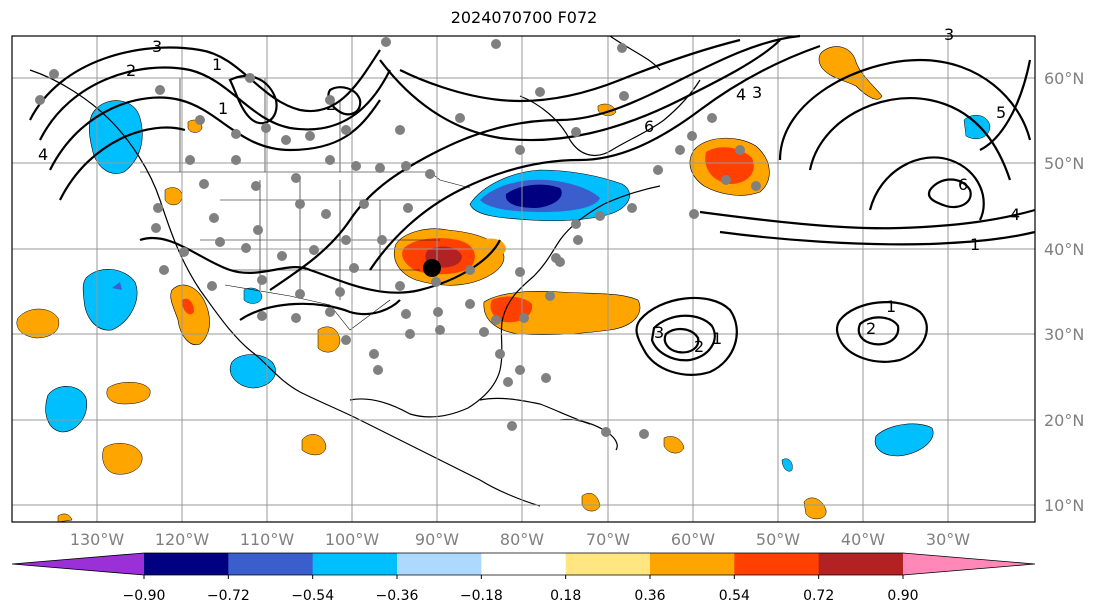  I want to click on lon-label: 120°W, so click(182, 539).